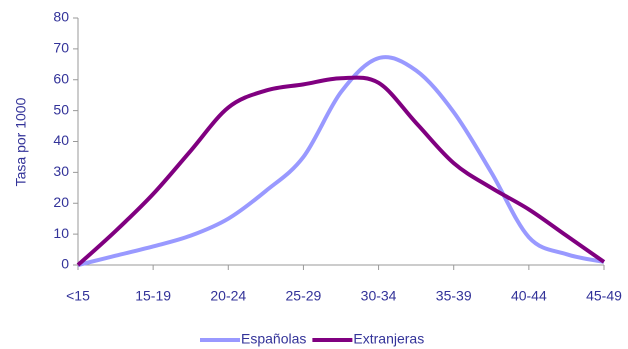 This screenshot has width=628, height=349. What do you see at coordinates (61, 140) in the screenshot?
I see `y-tick-label: 40` at bounding box center [61, 140].